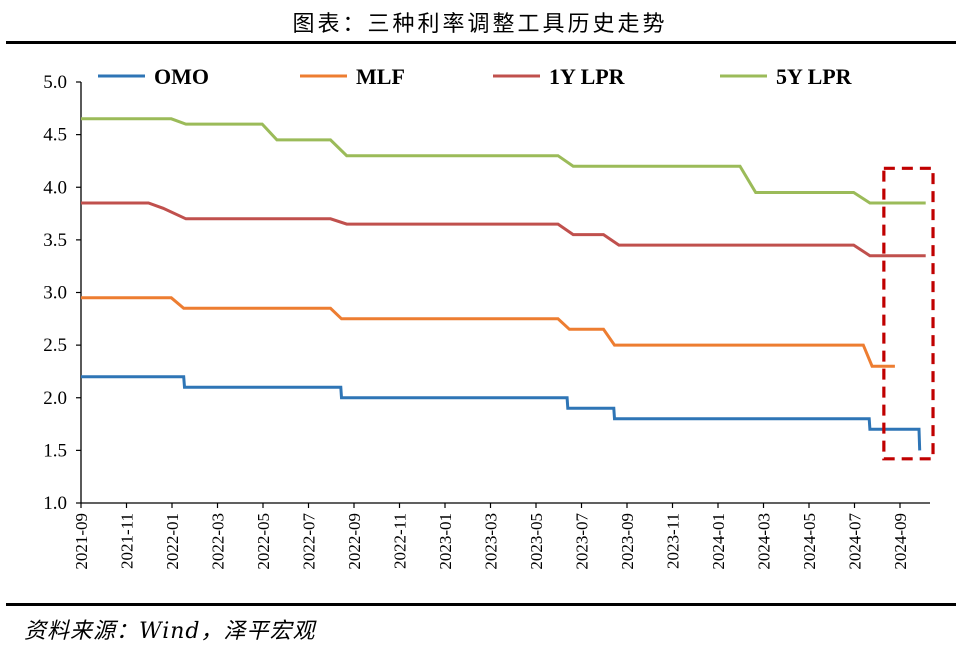  I want to click on x-tick-label: 2024-07, so click(855, 541).